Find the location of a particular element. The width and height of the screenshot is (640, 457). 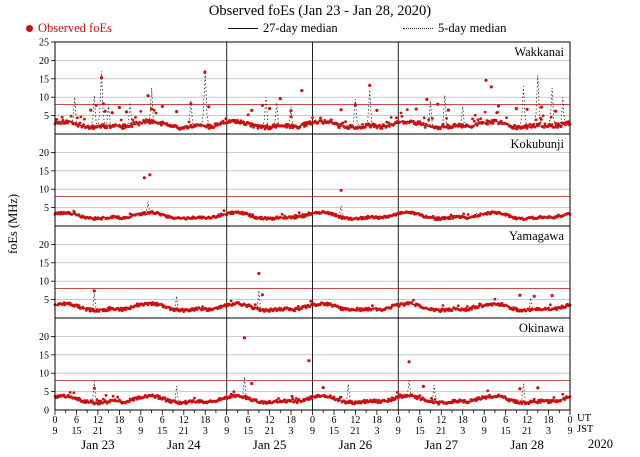

date-label: Jan 26 is located at coordinates (356, 444).